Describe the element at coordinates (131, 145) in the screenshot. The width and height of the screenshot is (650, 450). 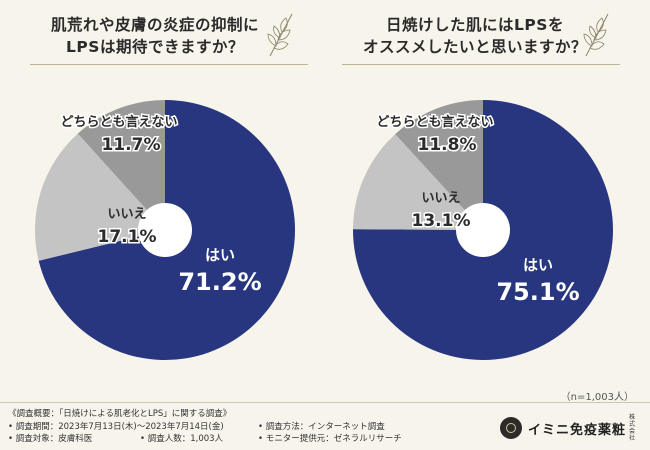
I see `slice-value: 11.7%` at that location.